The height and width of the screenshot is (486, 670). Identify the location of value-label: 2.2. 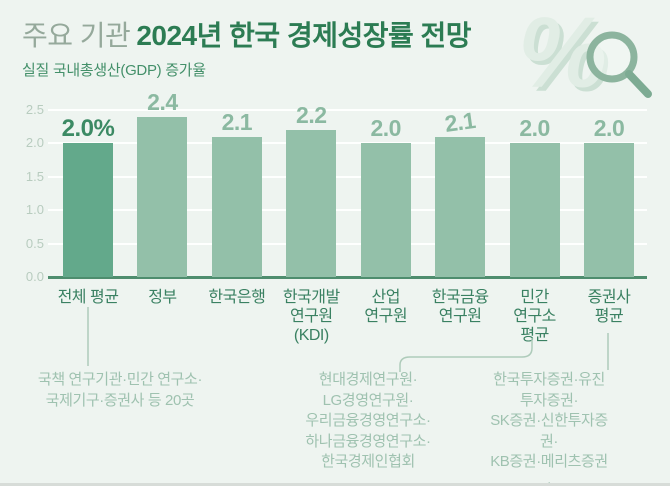
(311, 115).